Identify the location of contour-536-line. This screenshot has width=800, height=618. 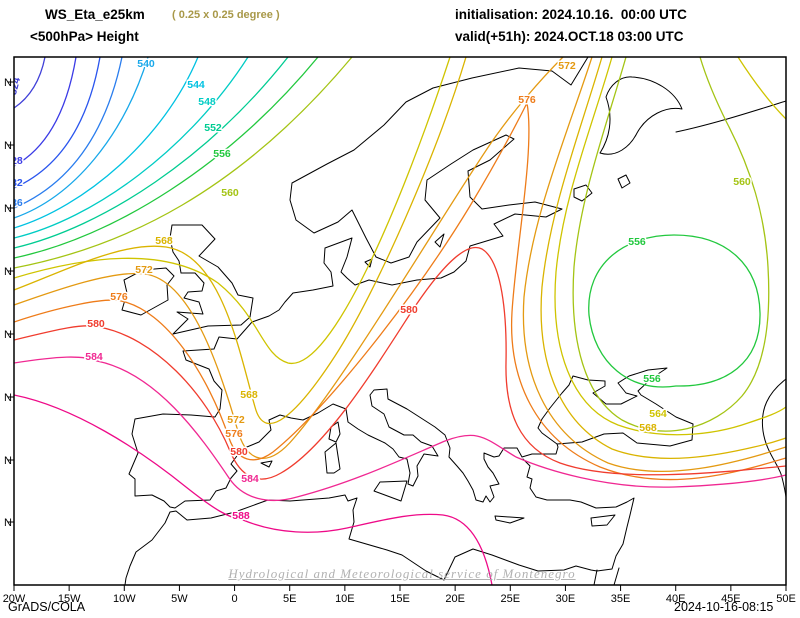
(68, 133).